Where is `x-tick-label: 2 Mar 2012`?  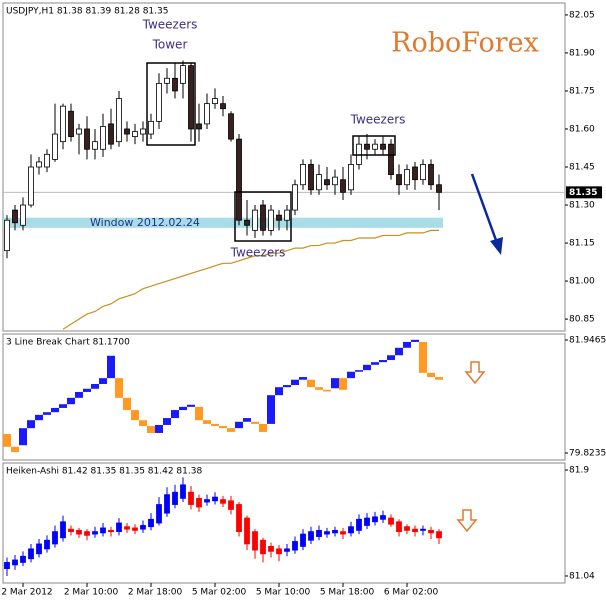
x-tick-label: 2 Mar 2012 is located at coordinates (26, 593).